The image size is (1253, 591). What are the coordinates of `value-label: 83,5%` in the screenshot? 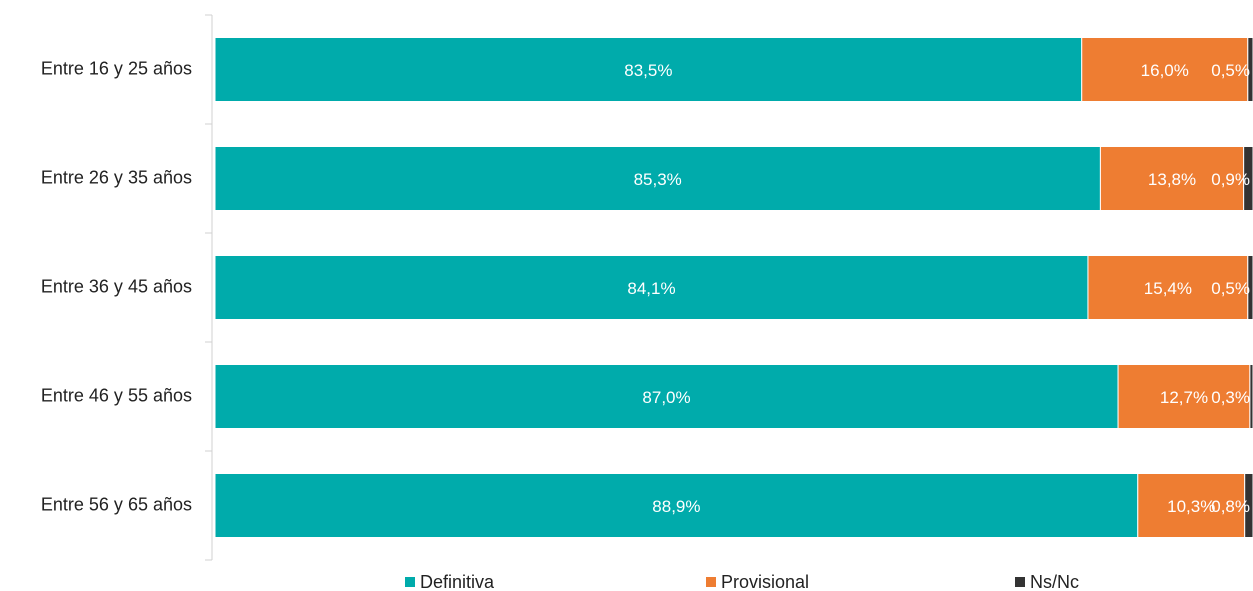 It's located at (648, 70).